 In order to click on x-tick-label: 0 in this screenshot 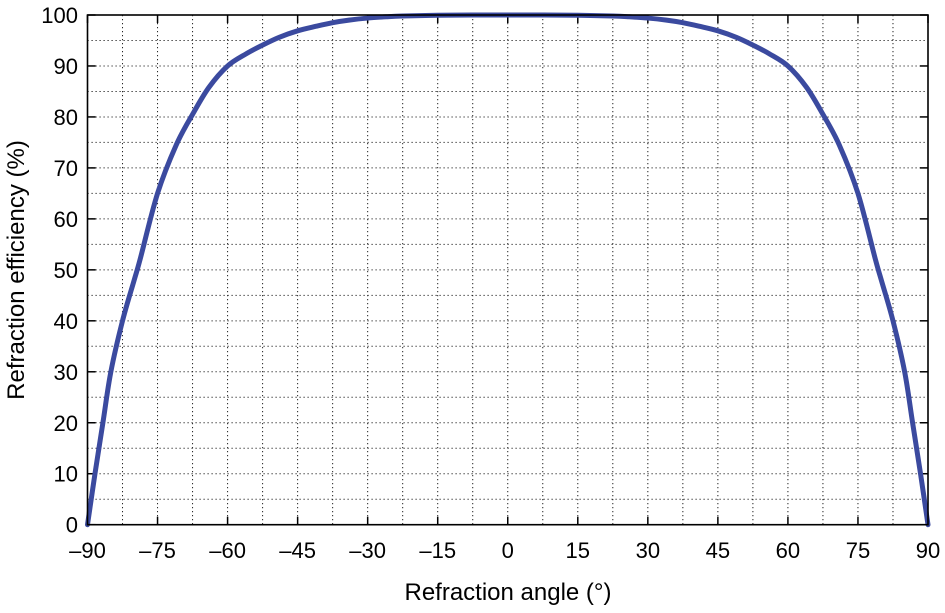, I will do `click(508, 550)`.